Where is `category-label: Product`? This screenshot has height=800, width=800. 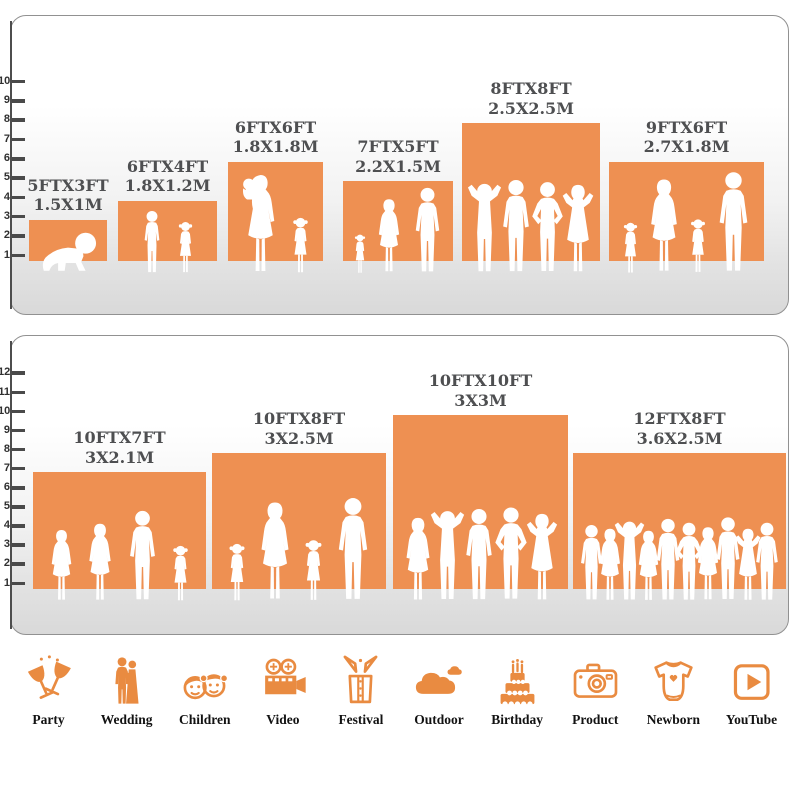
category-label: Product is located at coordinates (595, 719).